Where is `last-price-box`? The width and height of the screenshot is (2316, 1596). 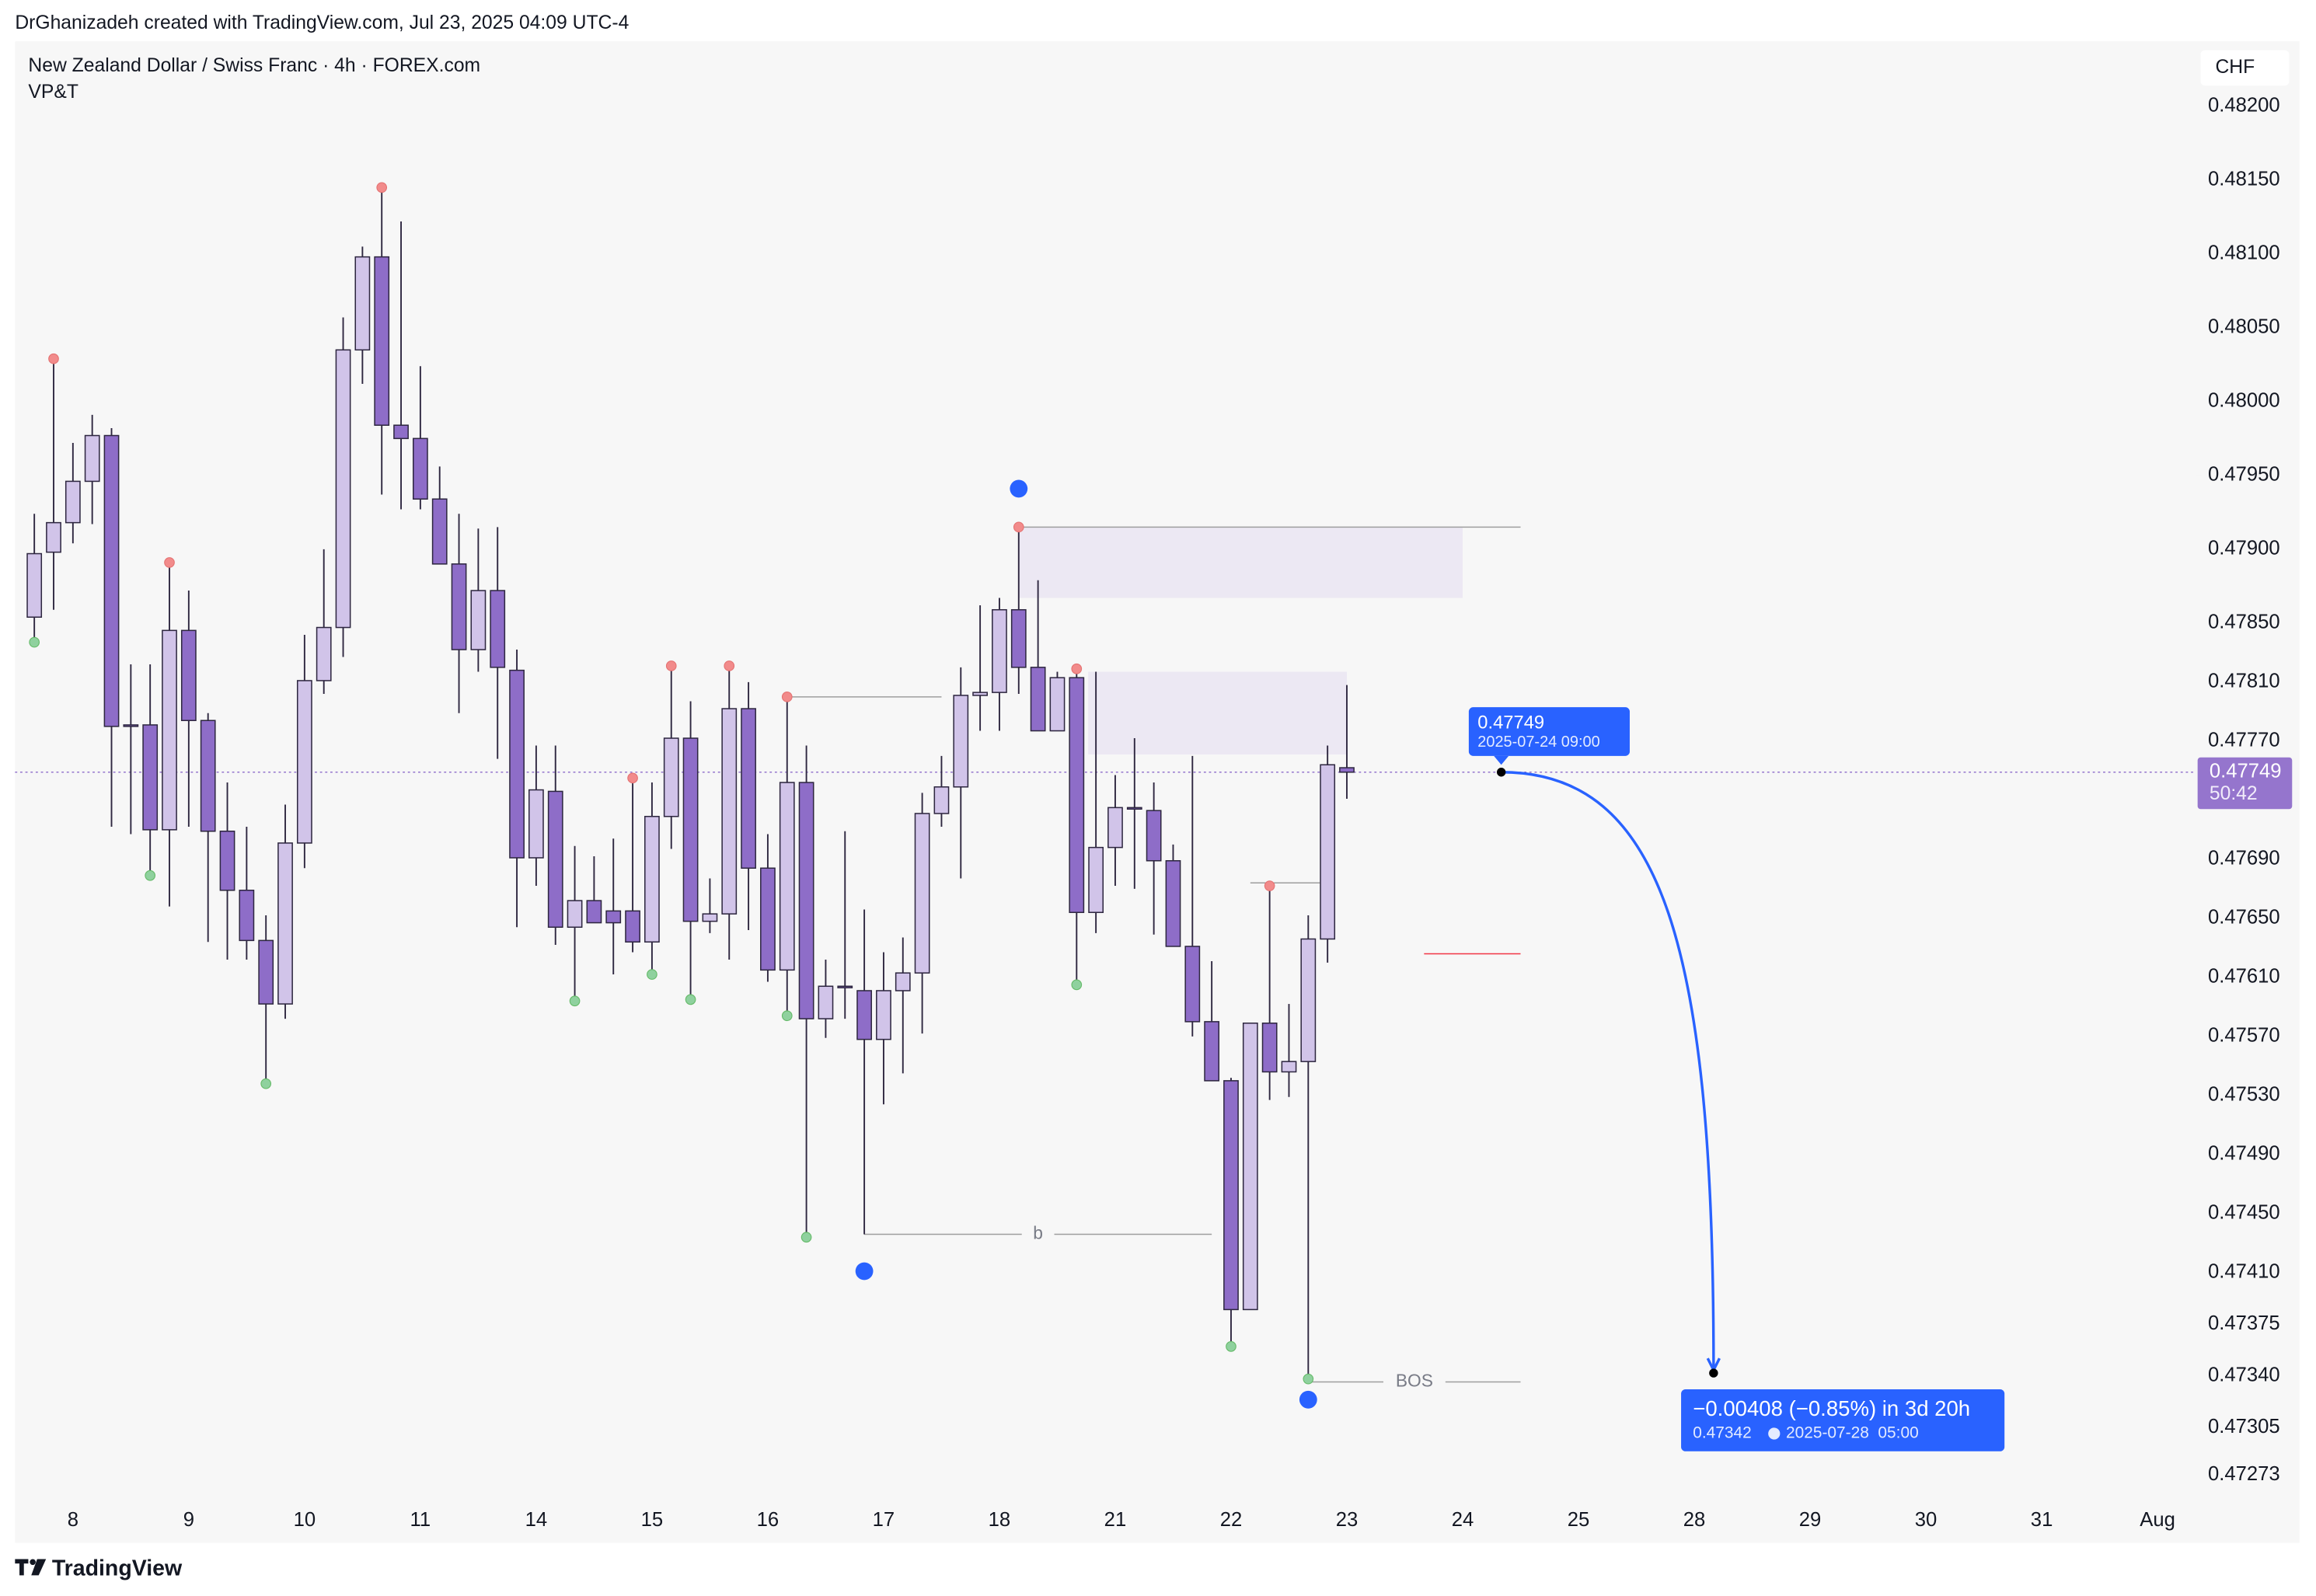
last-price-box is located at coordinates (2245, 783).